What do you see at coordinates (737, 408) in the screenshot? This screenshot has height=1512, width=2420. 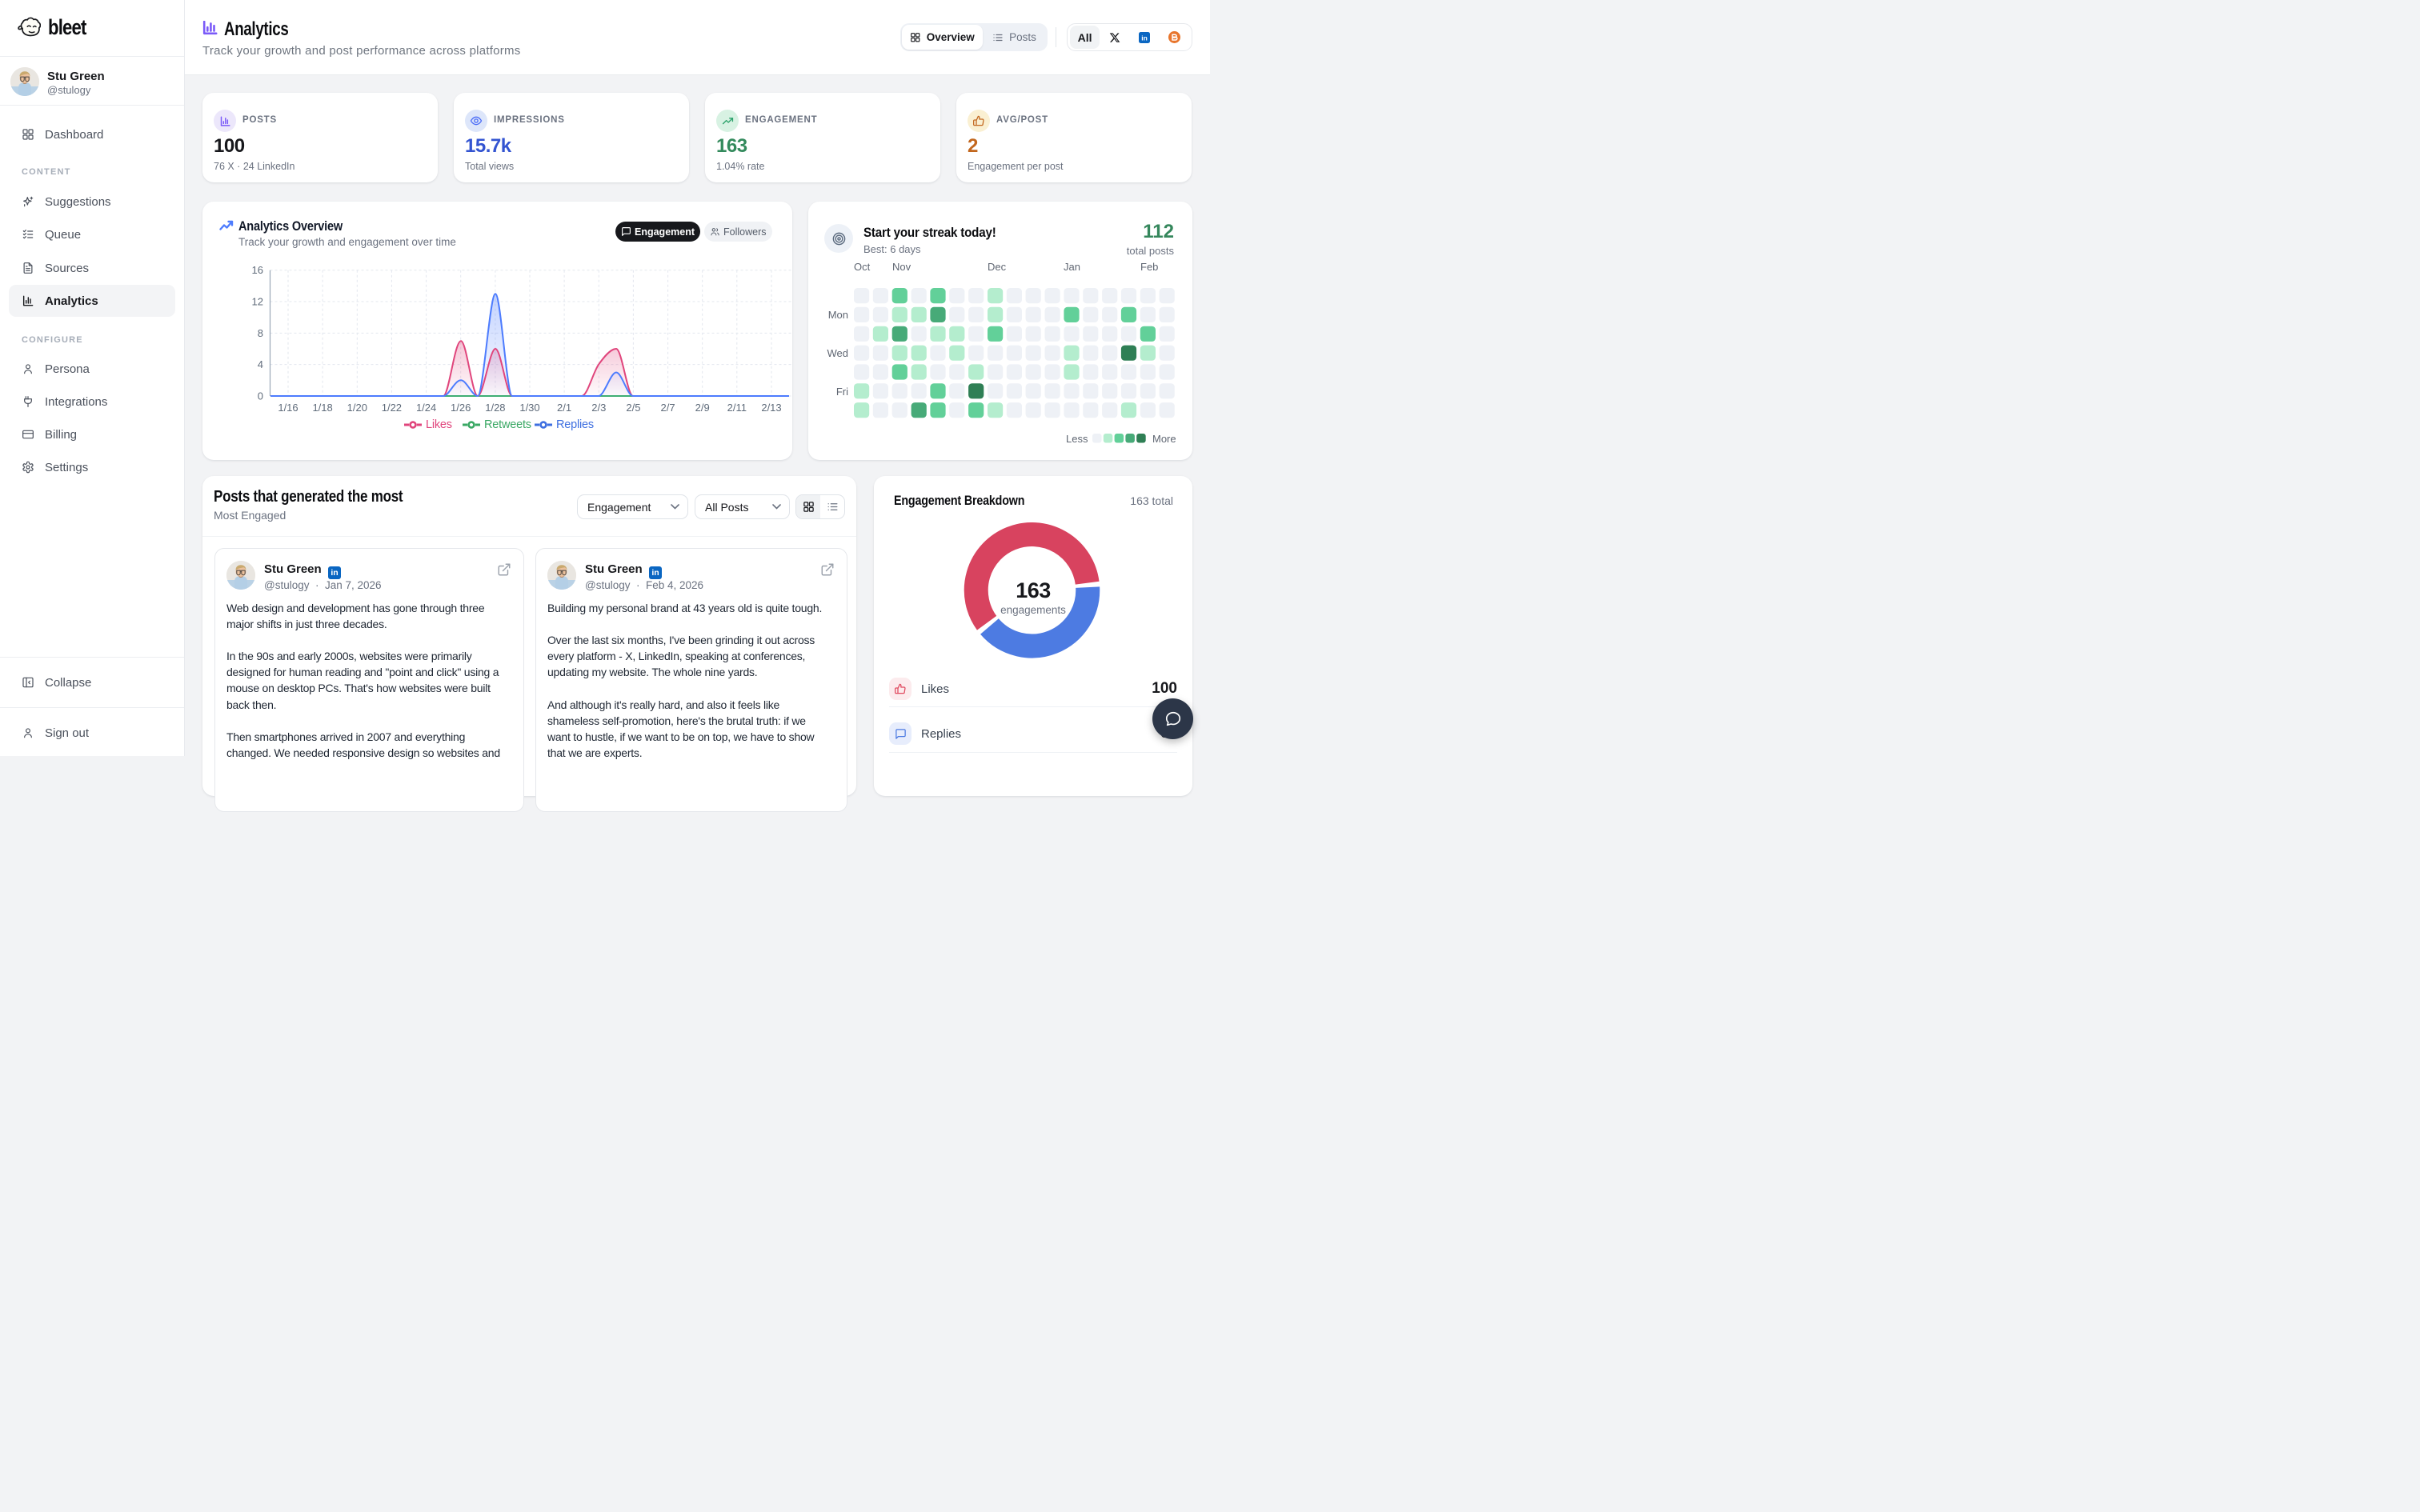 I see `svg-text: 2/11` at bounding box center [737, 408].